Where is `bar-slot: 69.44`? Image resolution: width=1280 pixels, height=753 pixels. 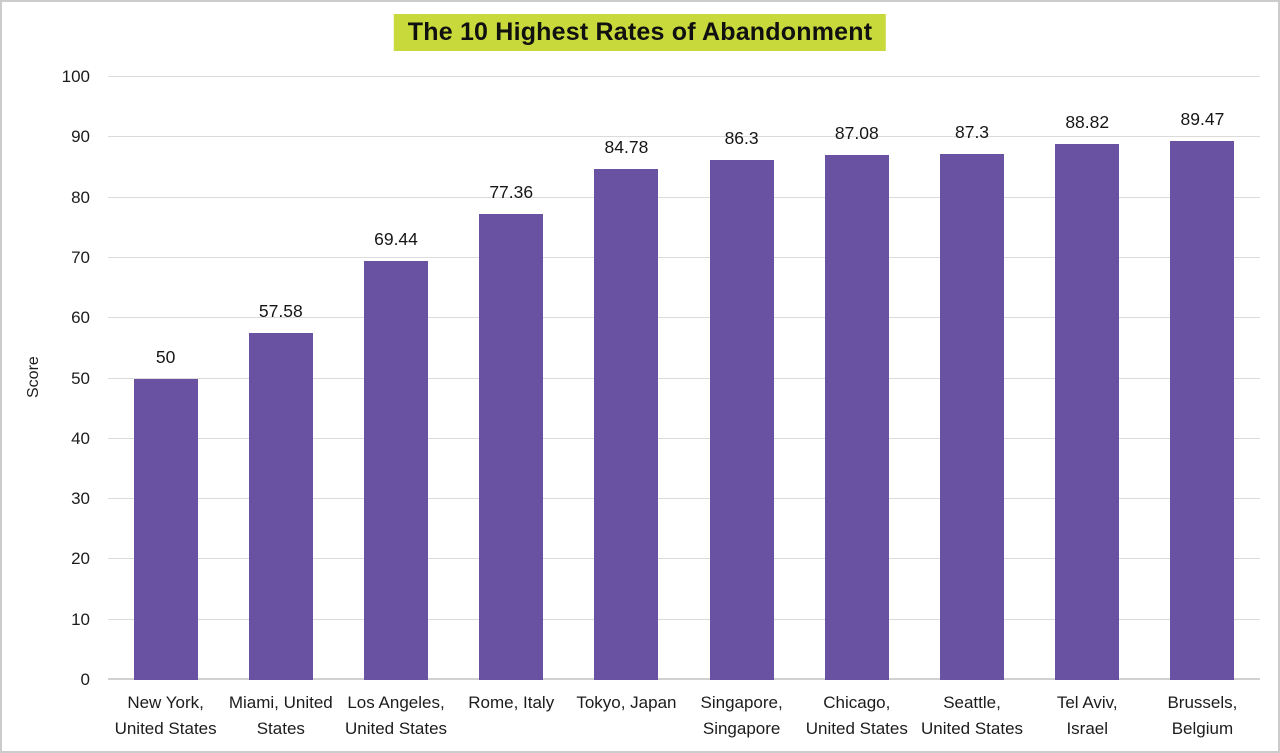 bar-slot: 69.44 is located at coordinates (395, 378).